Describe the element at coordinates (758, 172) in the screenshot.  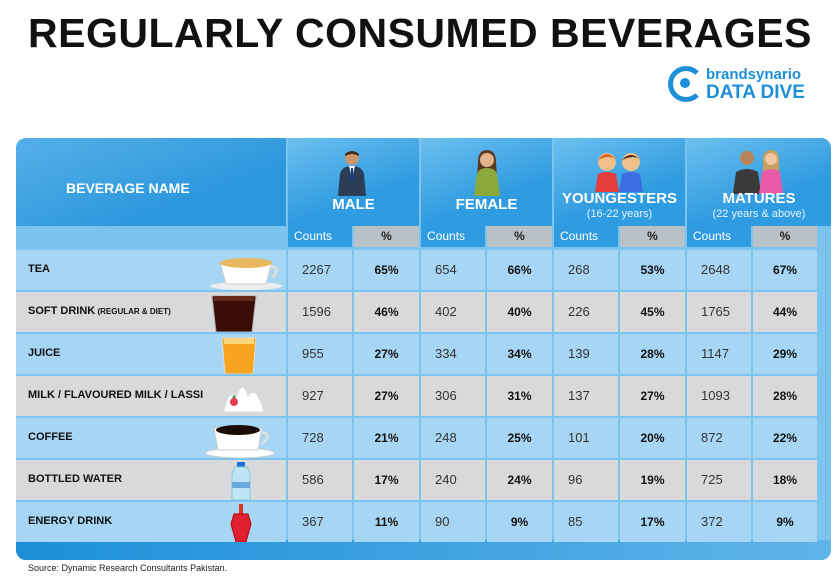
I see `adults-icon` at that location.